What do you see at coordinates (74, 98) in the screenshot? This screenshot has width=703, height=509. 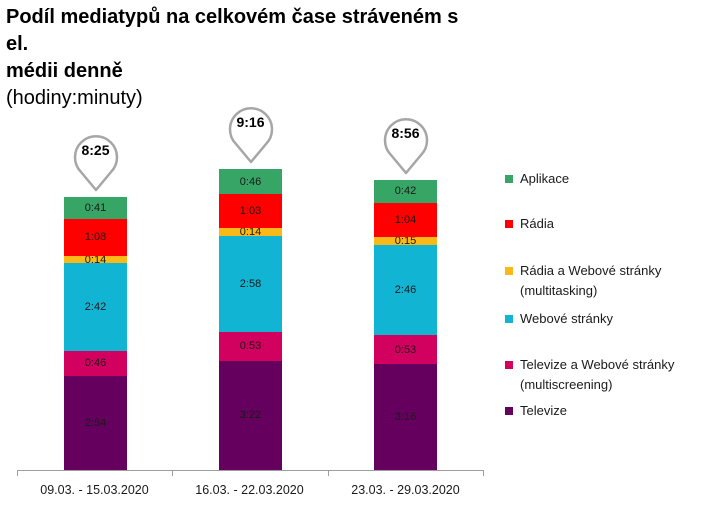 I see `chart-subtitle: (hodiny:minuty)` at bounding box center [74, 98].